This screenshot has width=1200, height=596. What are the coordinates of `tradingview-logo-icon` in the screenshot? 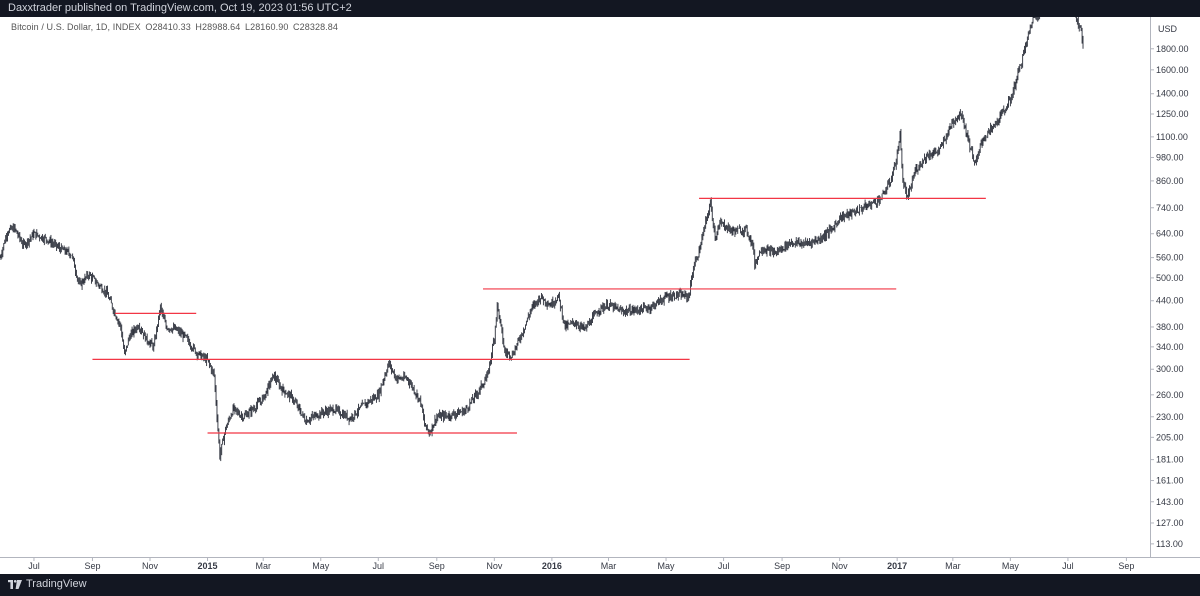 It's located at (15, 584).